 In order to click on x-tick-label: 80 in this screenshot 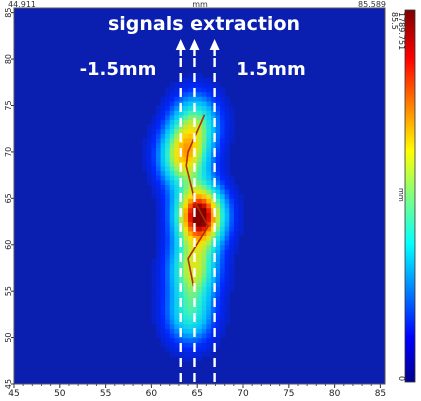, I will do `click(335, 394)`.